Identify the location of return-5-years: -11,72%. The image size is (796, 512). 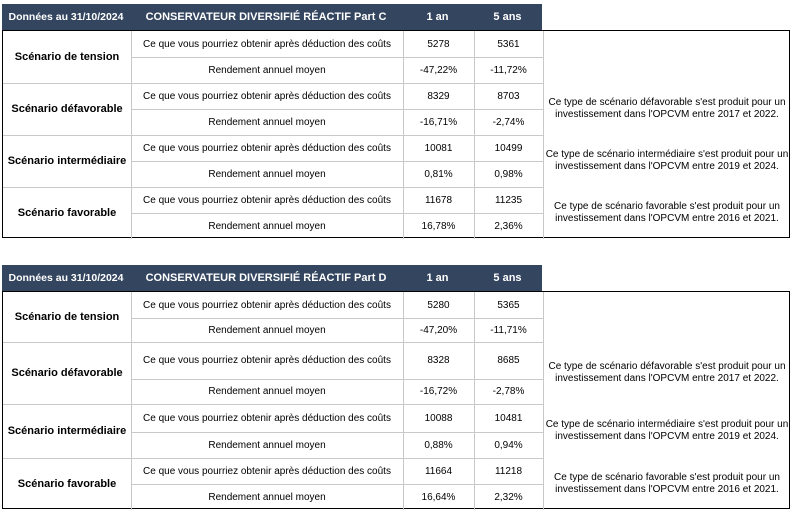
(508, 70).